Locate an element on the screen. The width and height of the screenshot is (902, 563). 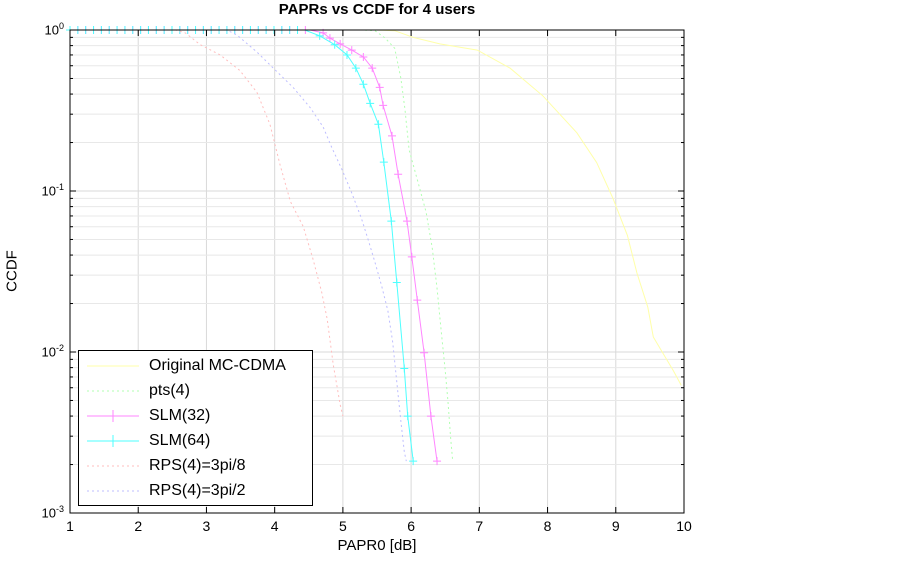
x-tick-label: 6 is located at coordinates (411, 526).